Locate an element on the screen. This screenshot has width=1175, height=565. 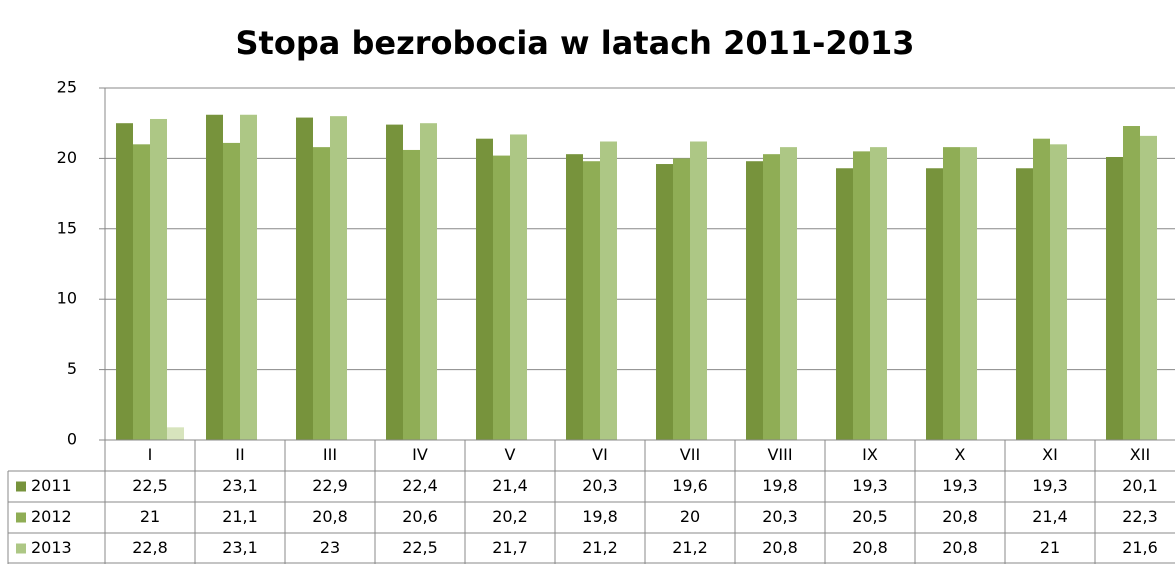
x-tick-label: IV is located at coordinates (420, 454).